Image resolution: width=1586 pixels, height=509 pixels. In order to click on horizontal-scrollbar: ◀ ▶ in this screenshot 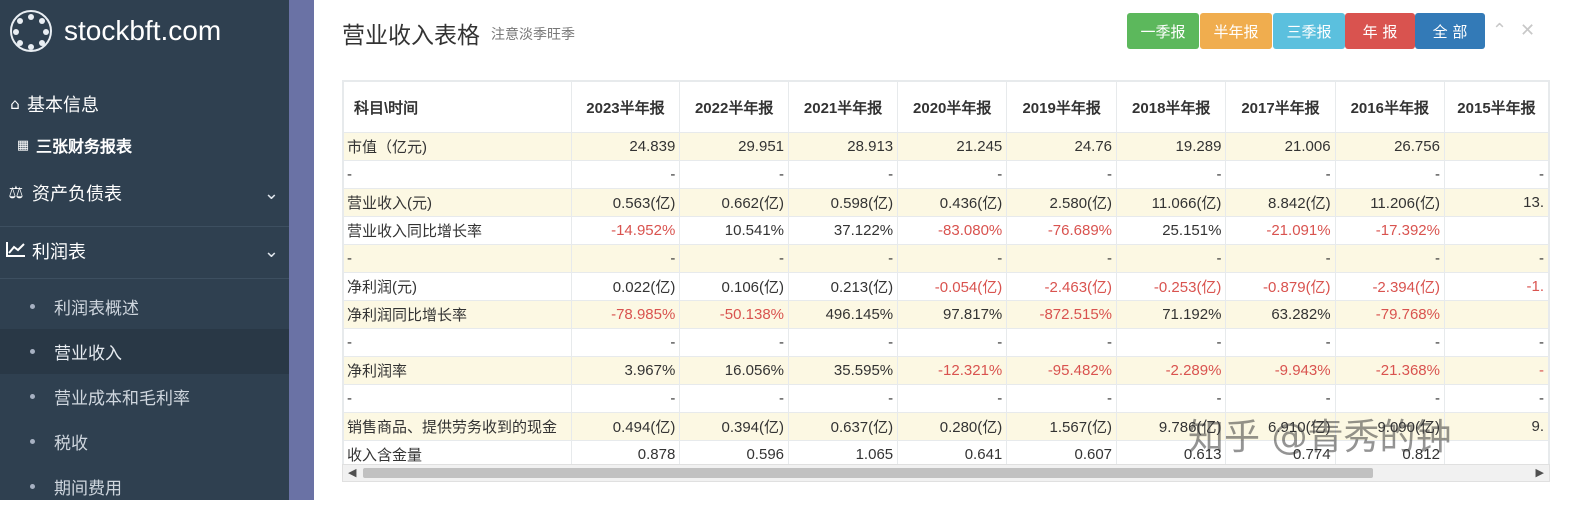, I will do `click(946, 473)`.